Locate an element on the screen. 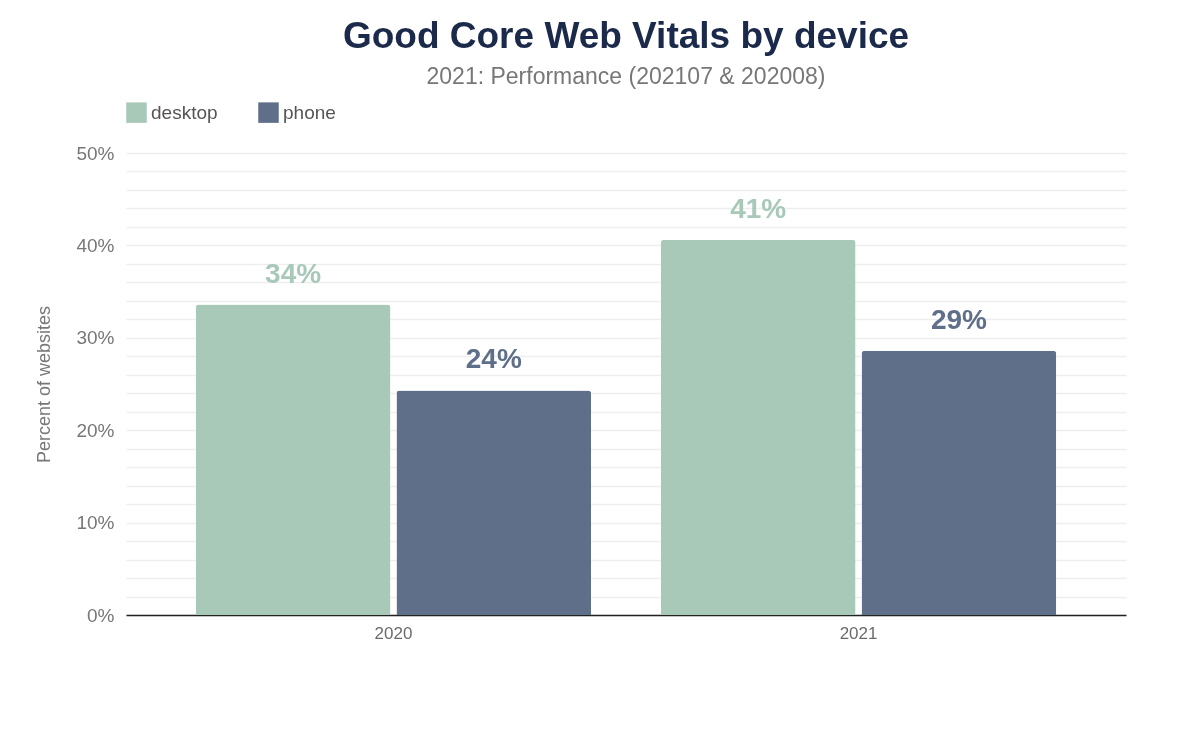 This screenshot has width=1200, height=742. legend-label: phone is located at coordinates (309, 112).